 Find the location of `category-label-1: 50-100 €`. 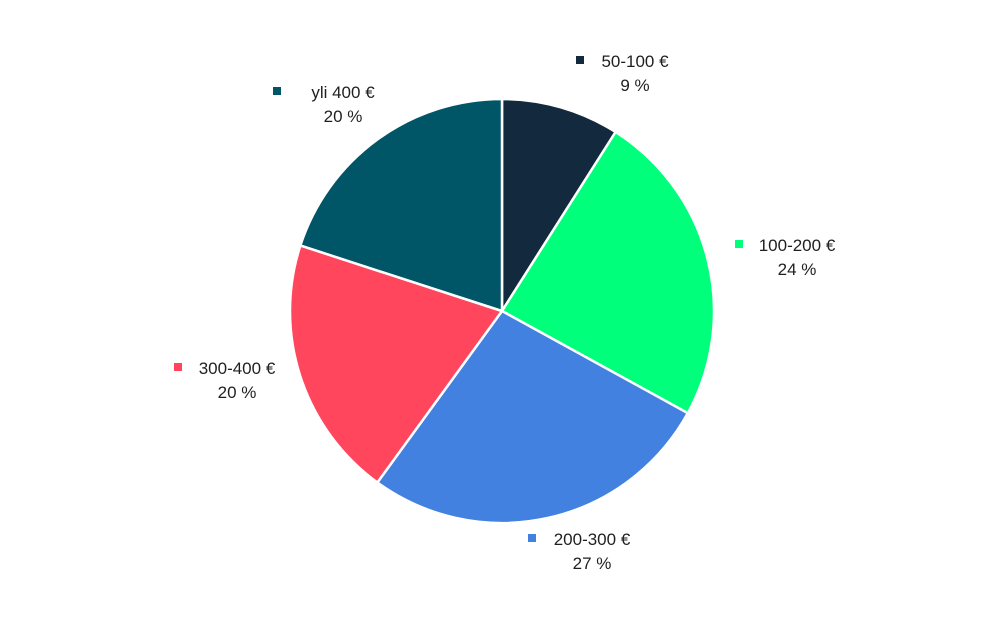

category-label-1: 50-100 € is located at coordinates (635, 61).